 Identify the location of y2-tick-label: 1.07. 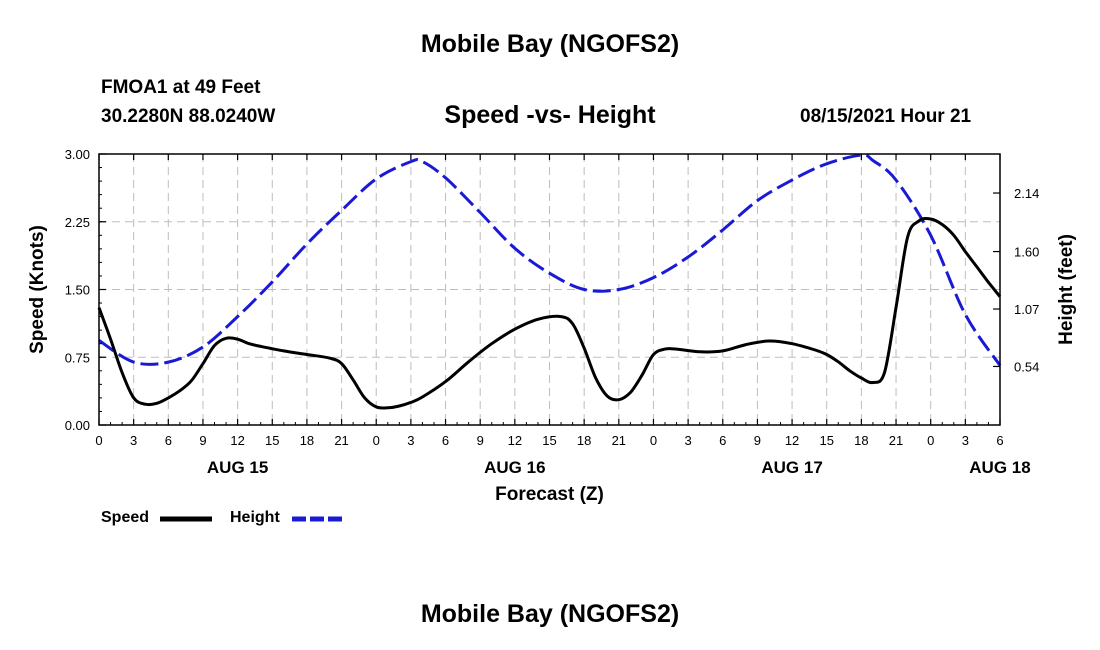
(1026, 309).